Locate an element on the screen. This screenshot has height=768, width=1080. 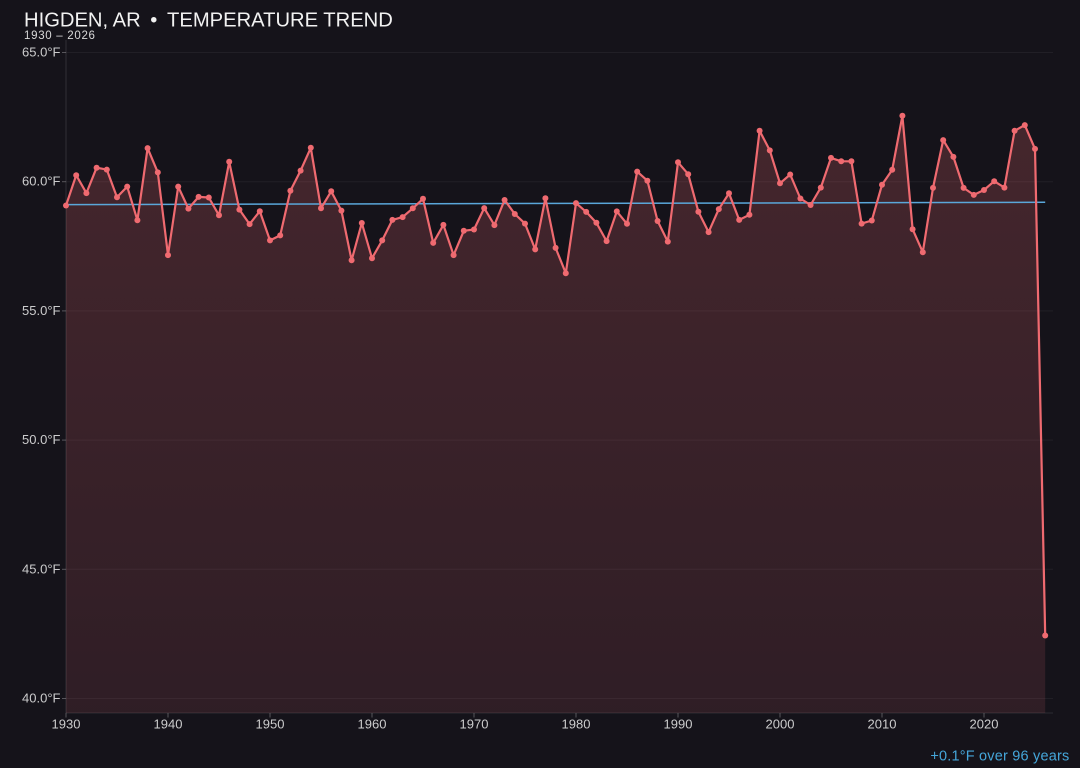
svg-text: 1930 – 2026 is located at coordinates (60, 36).